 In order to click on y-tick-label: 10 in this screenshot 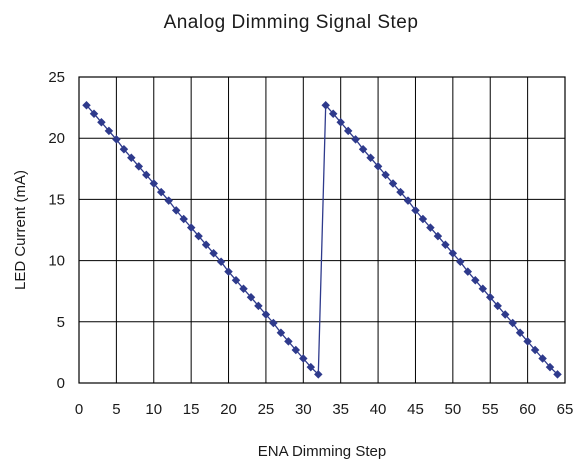, I will do `click(56, 261)`.